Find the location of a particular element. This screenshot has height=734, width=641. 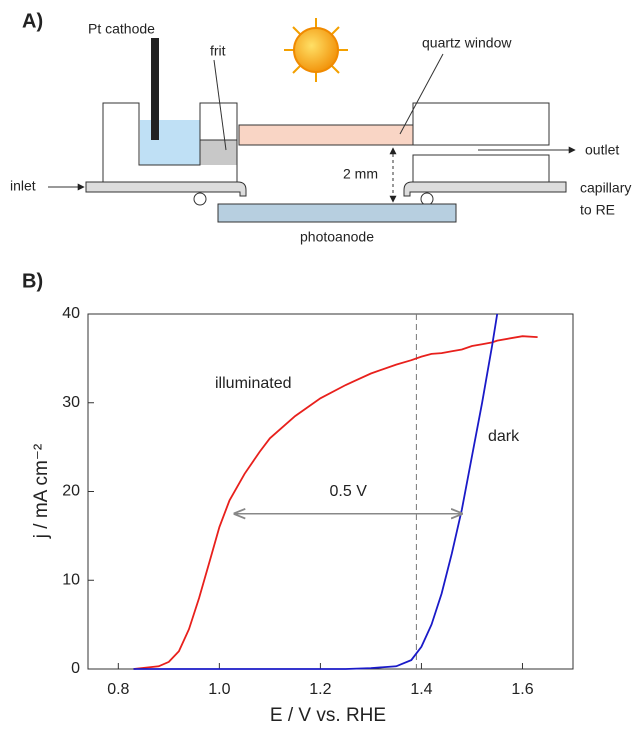

y-tick-label: 40 is located at coordinates (71, 313).